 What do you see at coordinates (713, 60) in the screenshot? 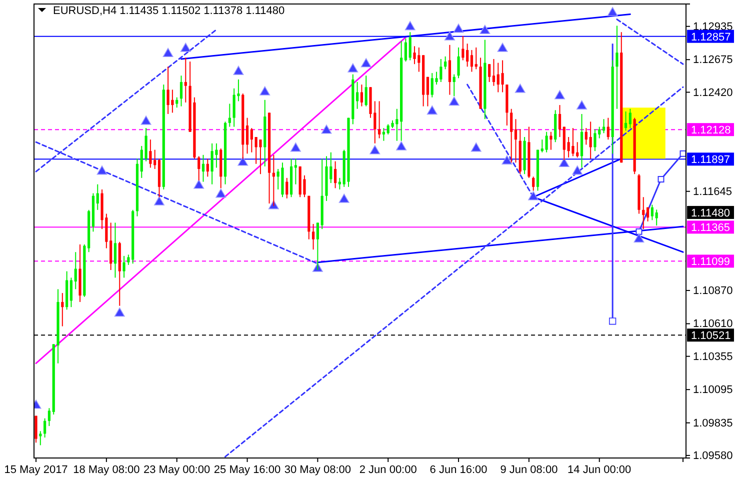
I see `y-tick-label: 1.12675` at bounding box center [713, 60].